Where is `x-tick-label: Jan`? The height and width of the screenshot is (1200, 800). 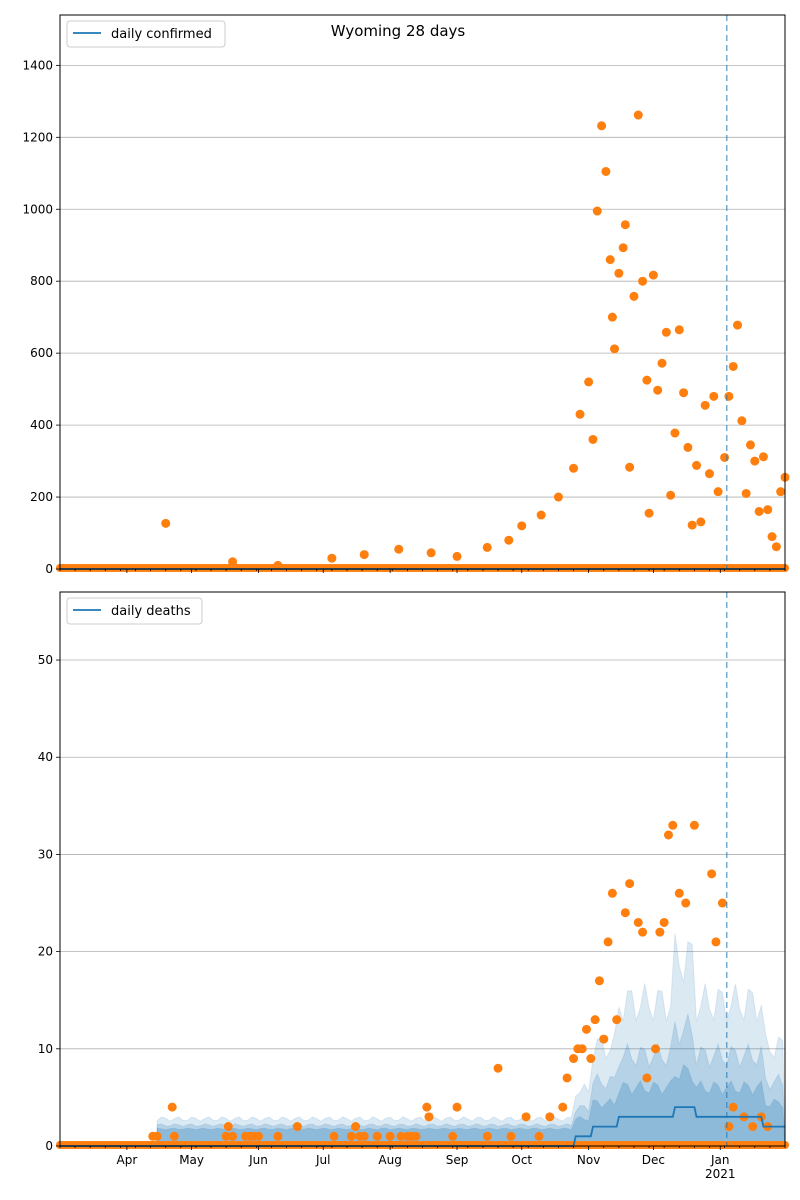 x-tick-label: Jan is located at coordinates (720, 1160).